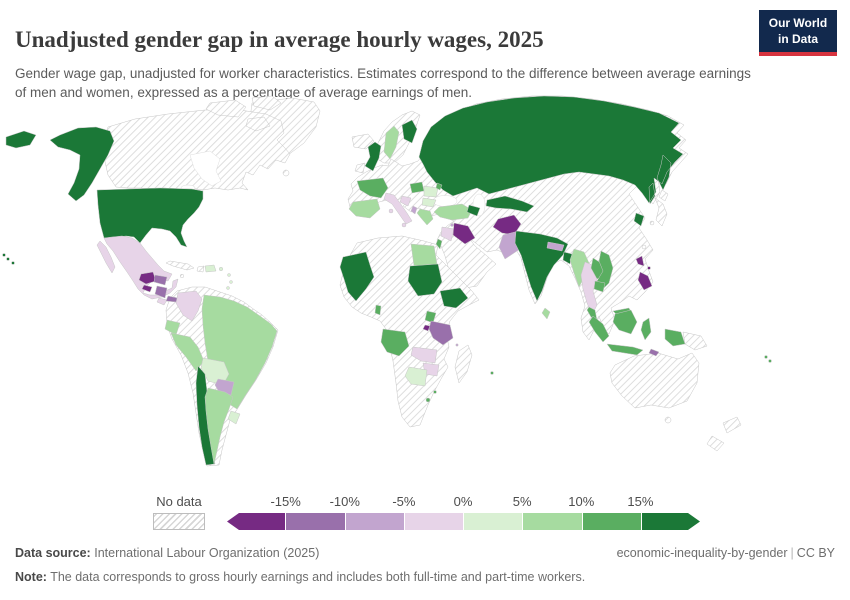 This screenshot has width=850, height=600. What do you see at coordinates (189, 306) in the screenshot?
I see `country-colombia` at bounding box center [189, 306].